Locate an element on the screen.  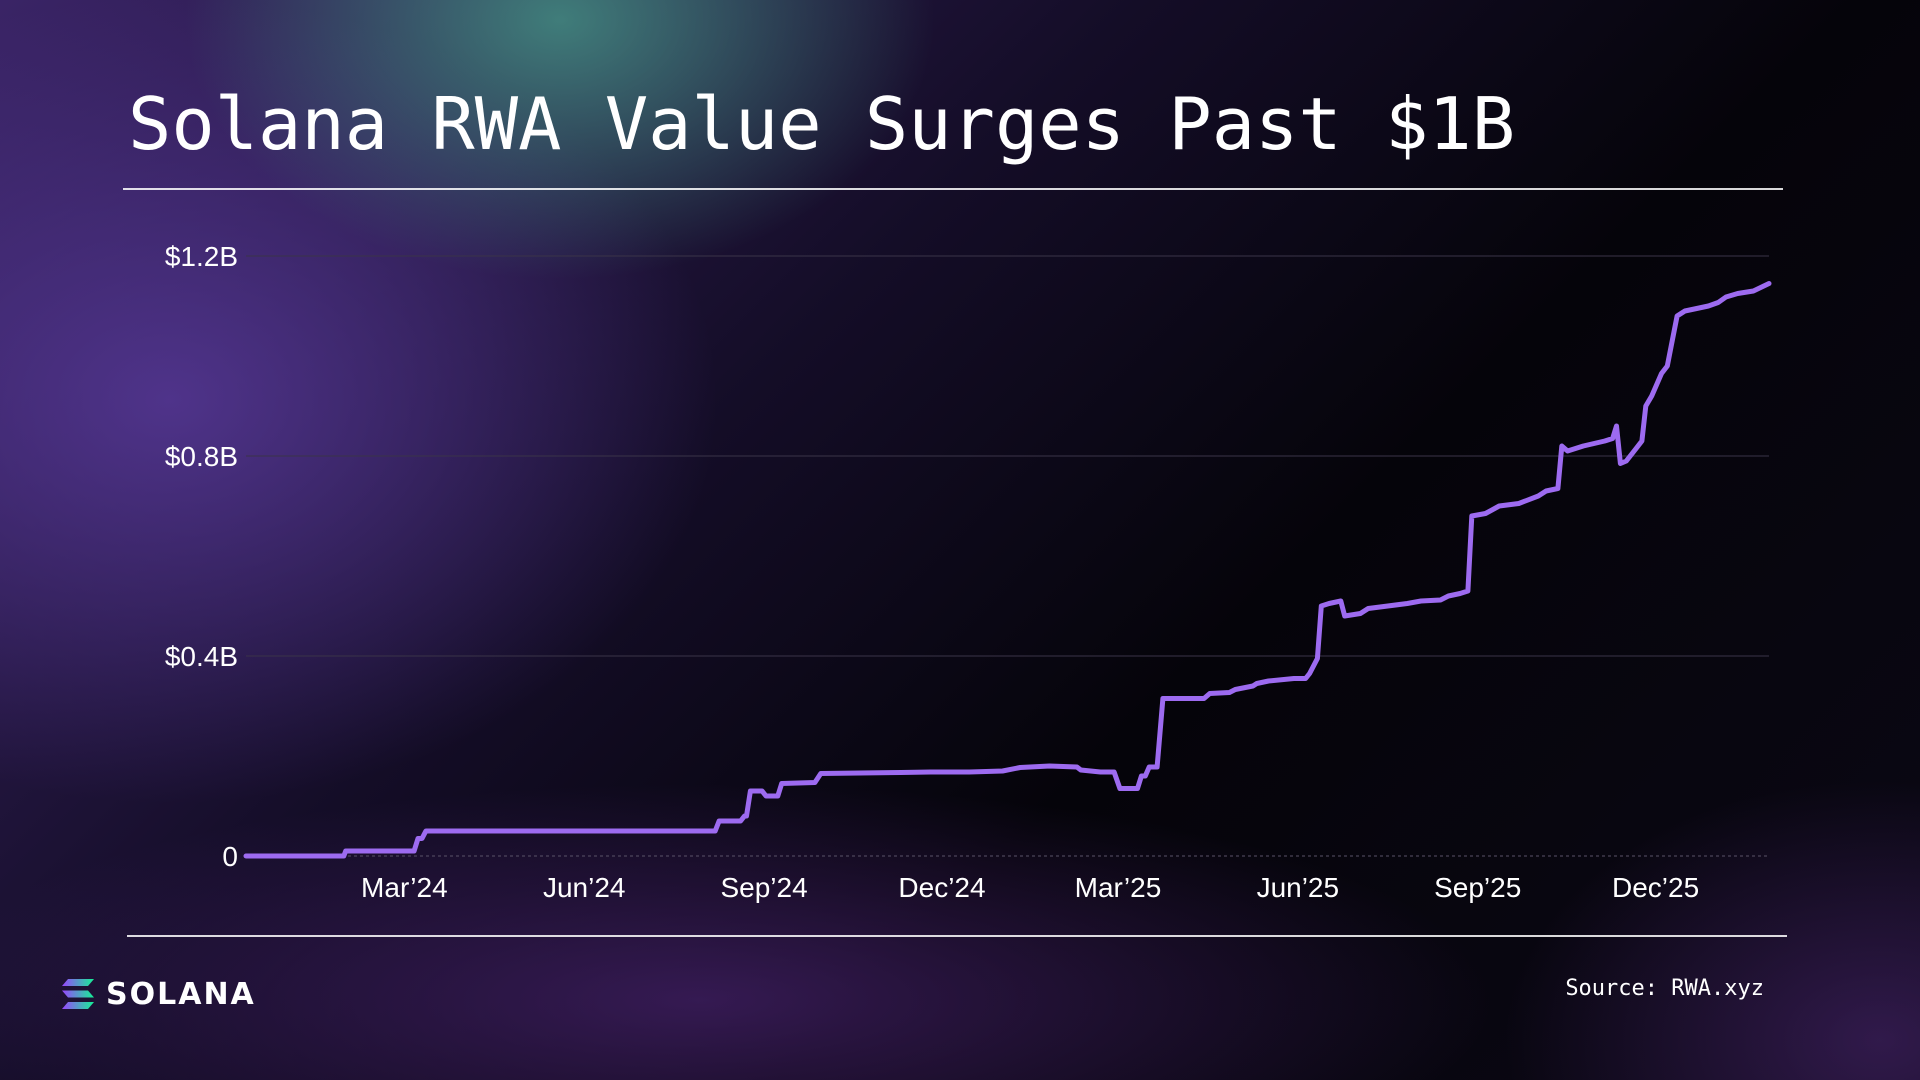
y-tick-label: 0 is located at coordinates (230, 856).